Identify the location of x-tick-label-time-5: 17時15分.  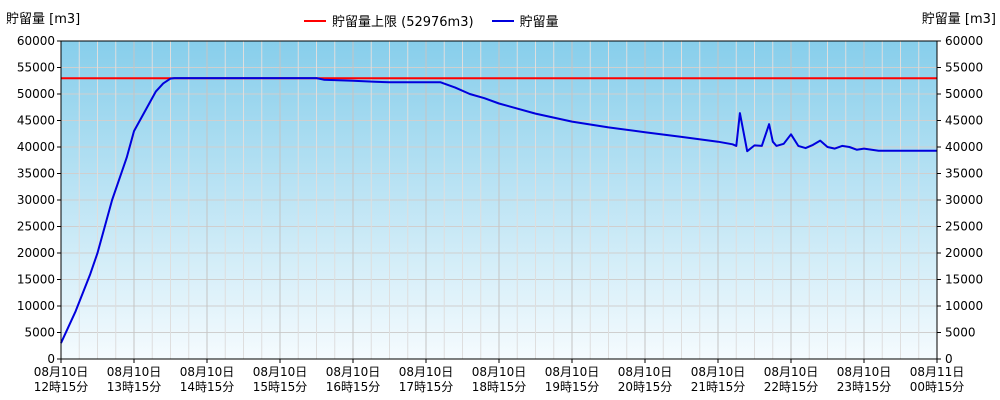
(426, 387).